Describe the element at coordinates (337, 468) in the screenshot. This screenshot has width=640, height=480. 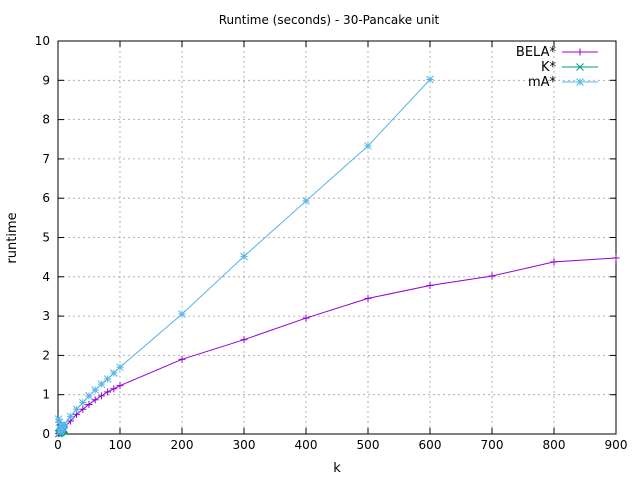
I see `x-axis-label: k` at that location.